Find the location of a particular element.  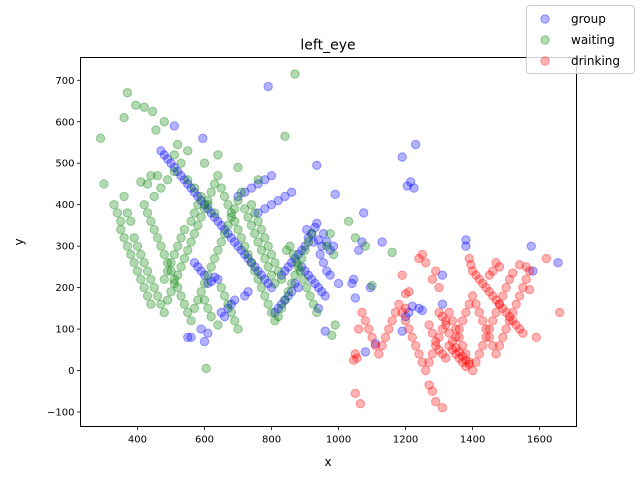

legend-entry-group: group is located at coordinates (573, 19).